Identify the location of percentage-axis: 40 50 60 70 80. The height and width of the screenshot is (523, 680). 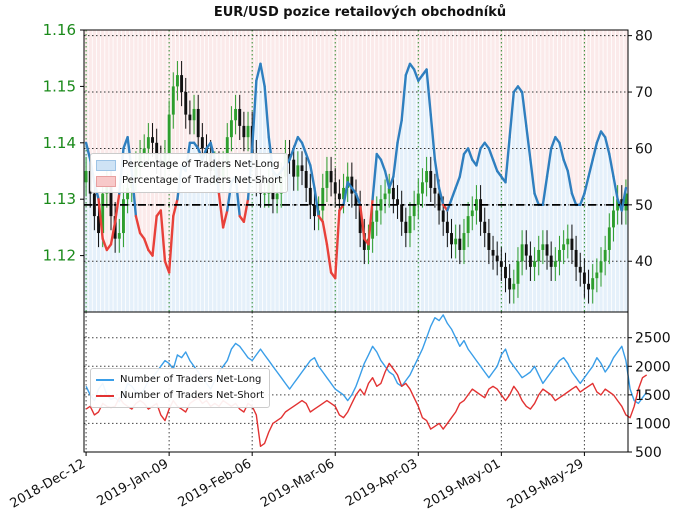
(640, 149).